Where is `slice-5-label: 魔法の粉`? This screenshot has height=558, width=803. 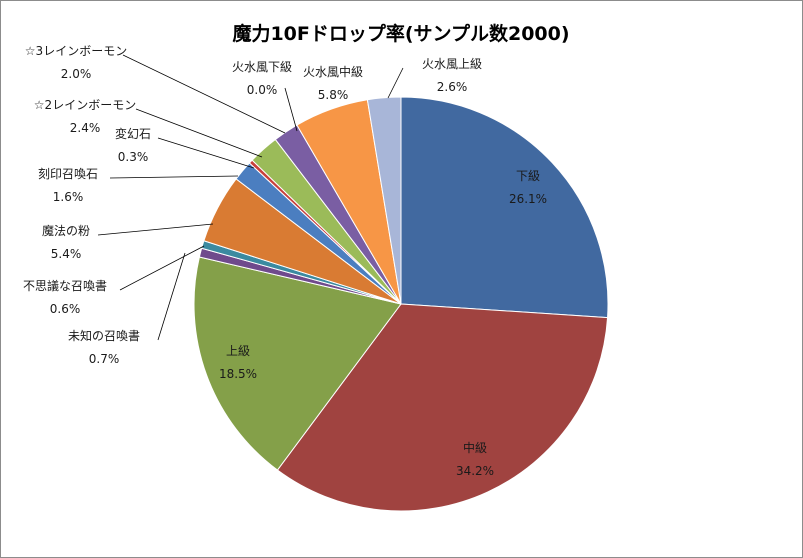
slice-5-label: 魔法の粉 is located at coordinates (66, 230).